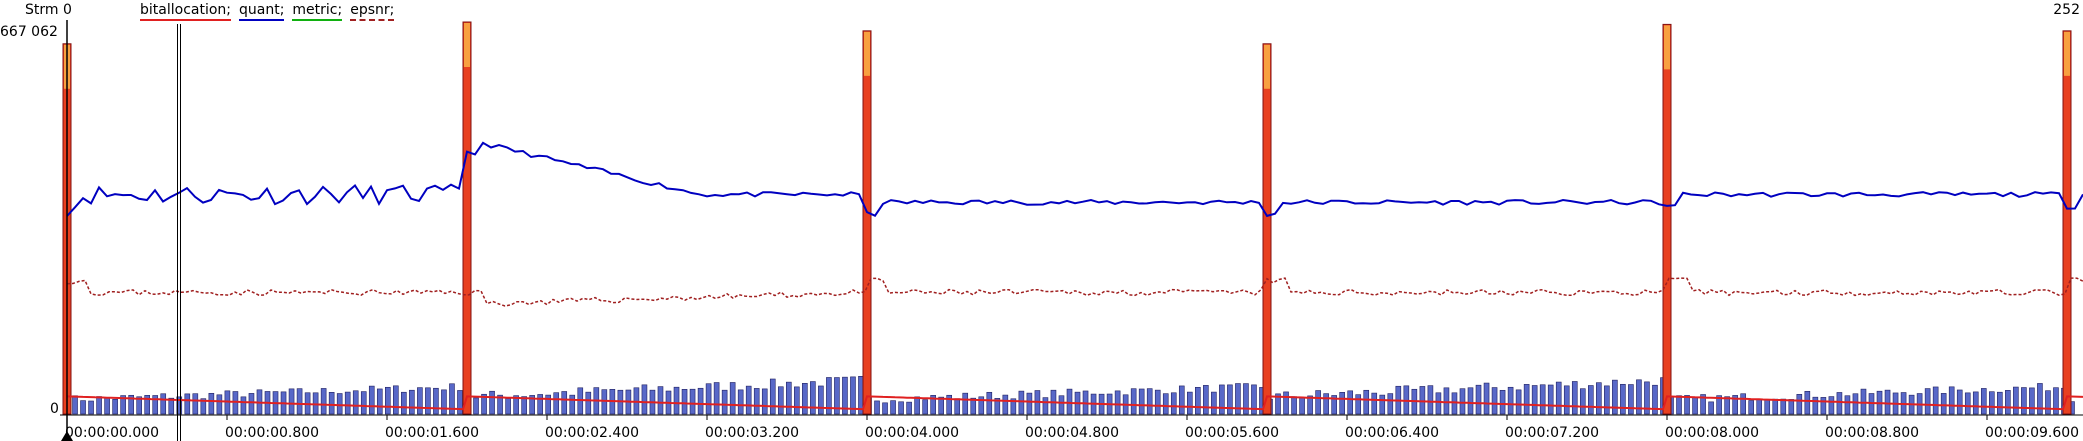  Describe the element at coordinates (1552, 433) in the screenshot. I see `x-tick-label: 00:00:07.200` at that location.